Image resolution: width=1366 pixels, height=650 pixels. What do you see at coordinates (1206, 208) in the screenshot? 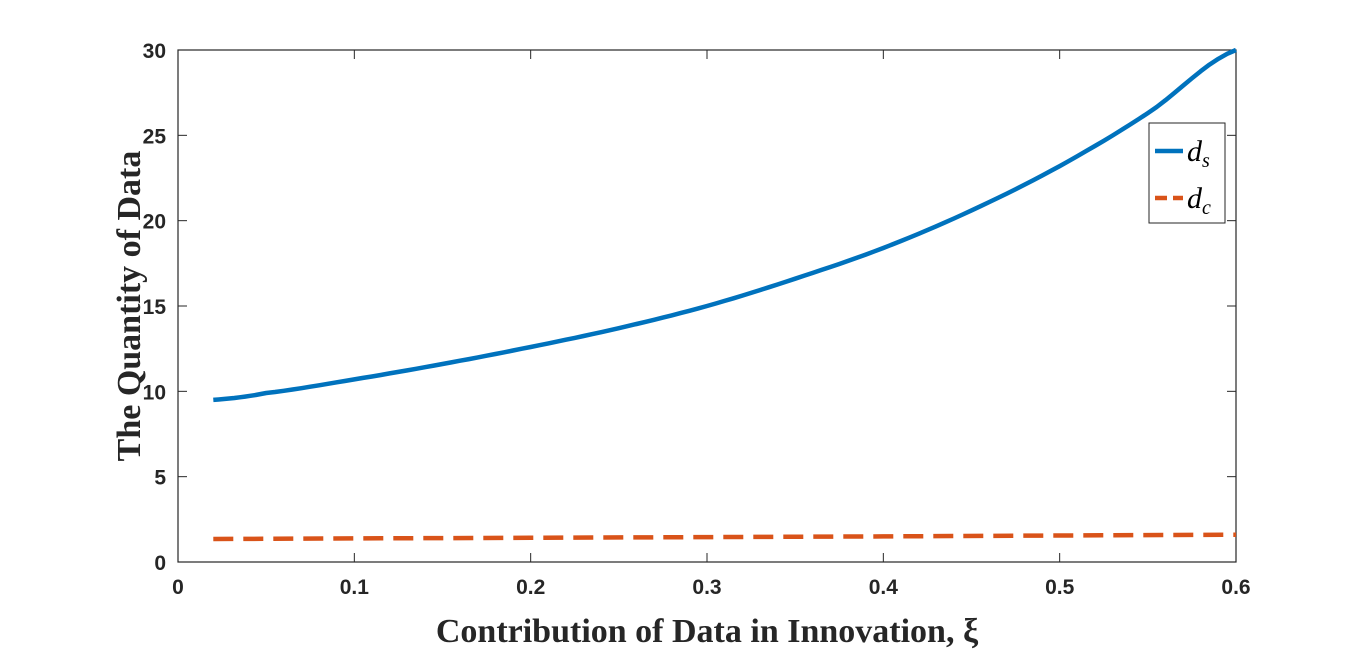
I see `legend-label-subscript: c` at bounding box center [1206, 208].